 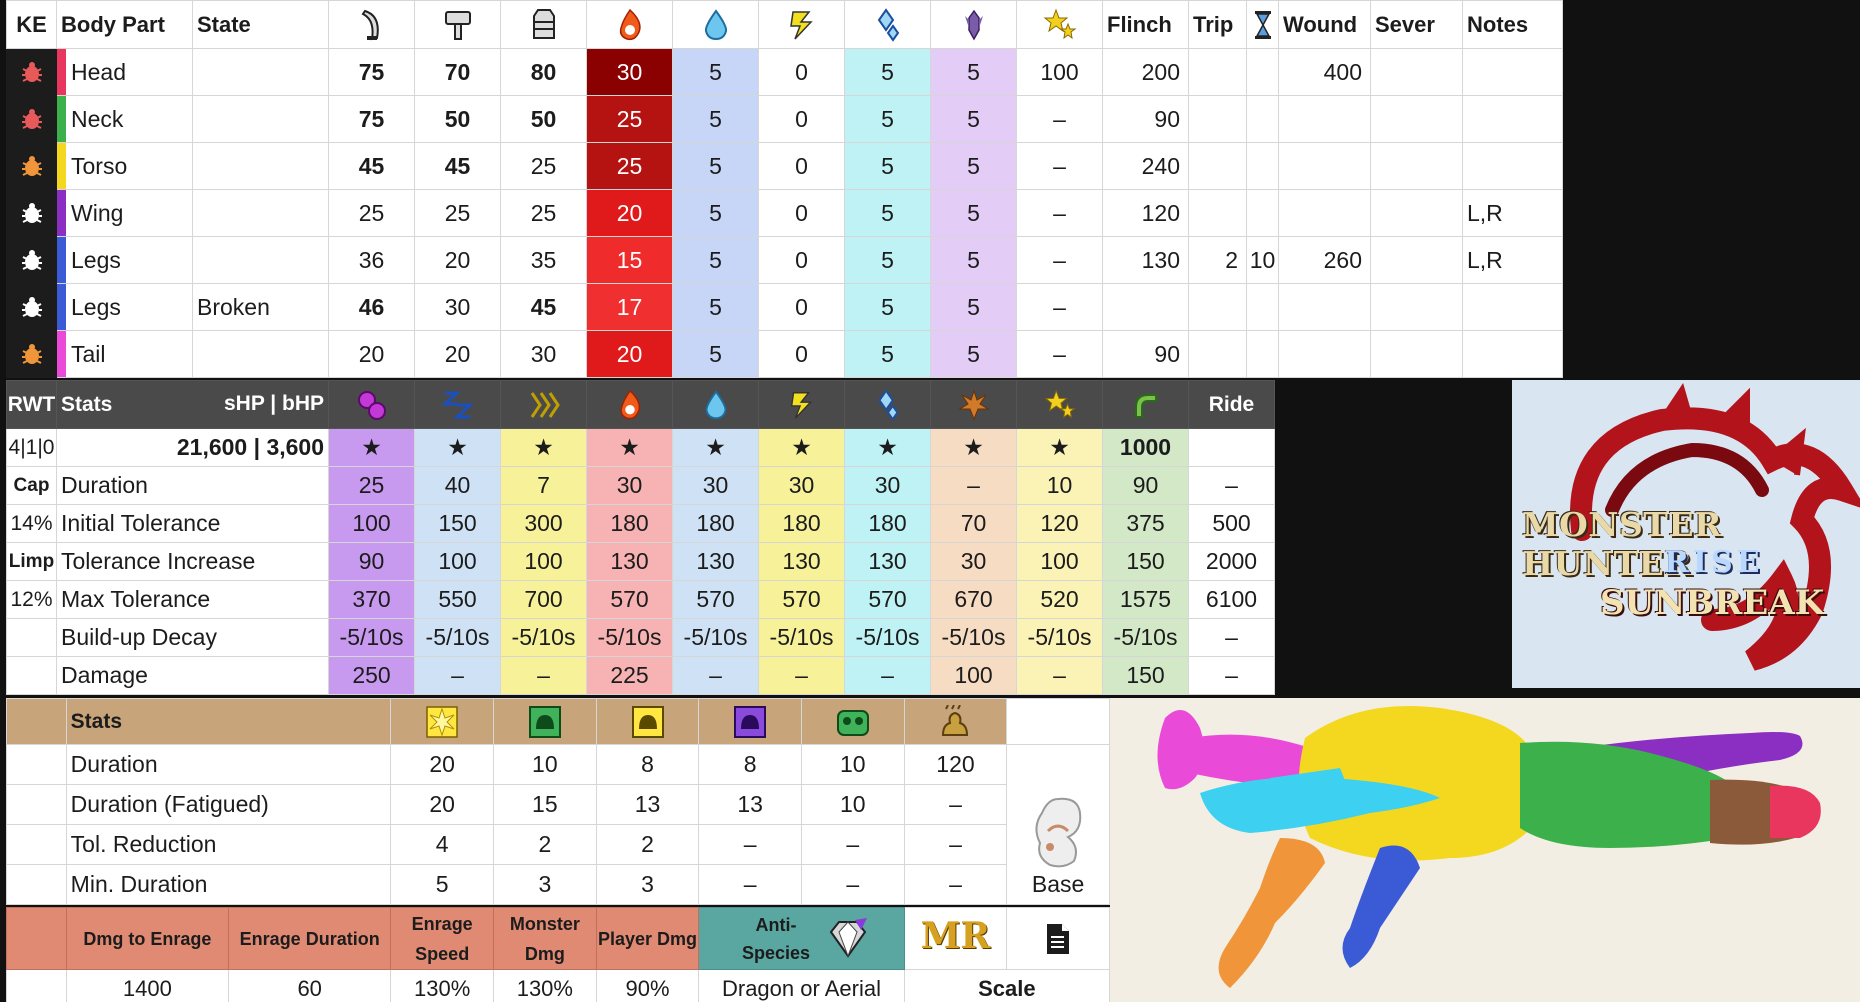 What do you see at coordinates (543, 404) in the screenshot?
I see `paralysis-icon` at bounding box center [543, 404].